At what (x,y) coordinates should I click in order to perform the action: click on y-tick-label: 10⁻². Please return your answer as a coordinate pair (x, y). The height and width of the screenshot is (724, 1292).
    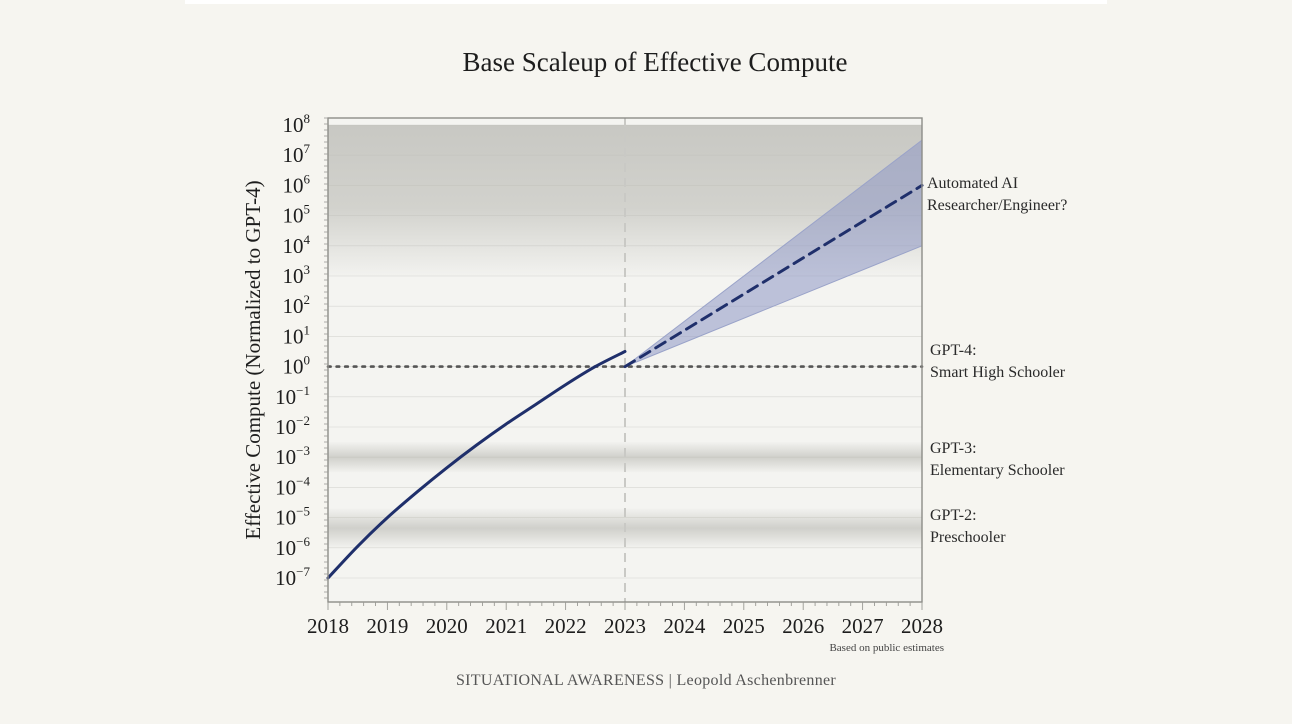
    Looking at the image, I should click on (292, 426).